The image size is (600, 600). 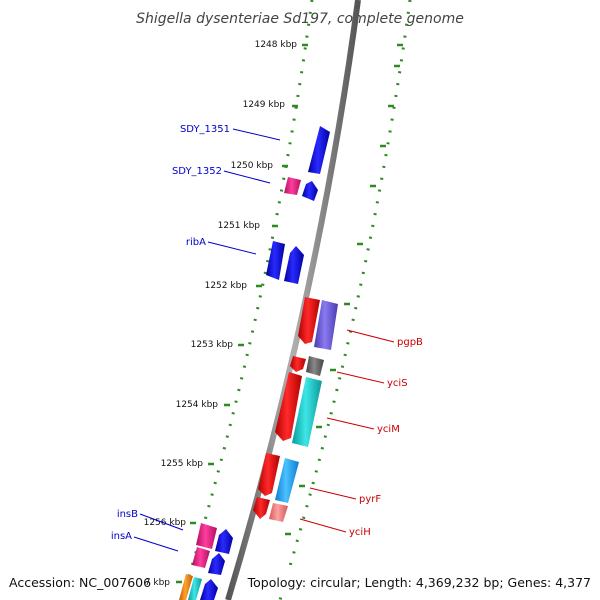 I want to click on gene-red-lower, so click(x=261, y=508).